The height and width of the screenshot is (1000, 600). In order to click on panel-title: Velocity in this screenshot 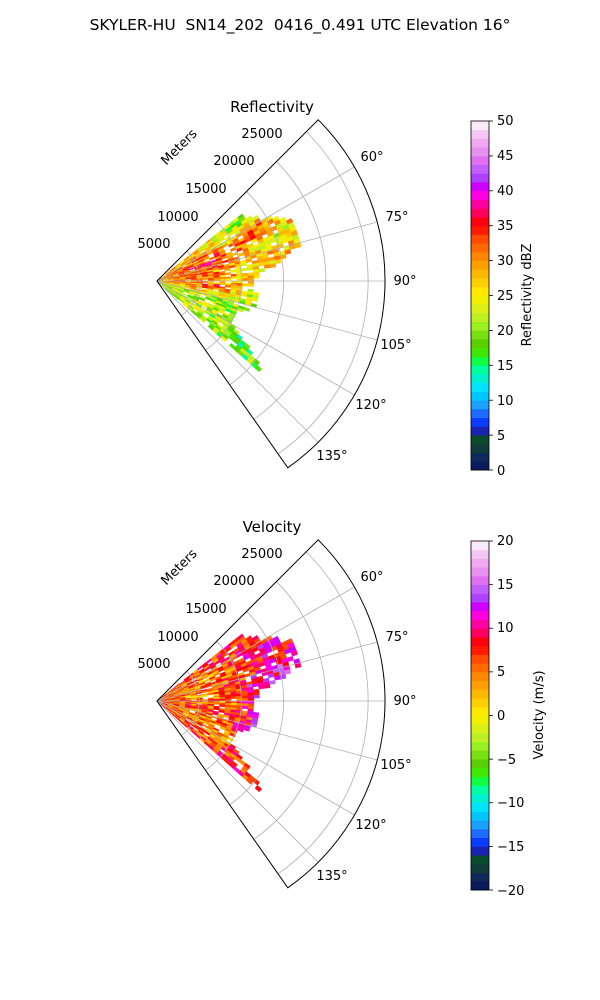, I will do `click(272, 527)`.